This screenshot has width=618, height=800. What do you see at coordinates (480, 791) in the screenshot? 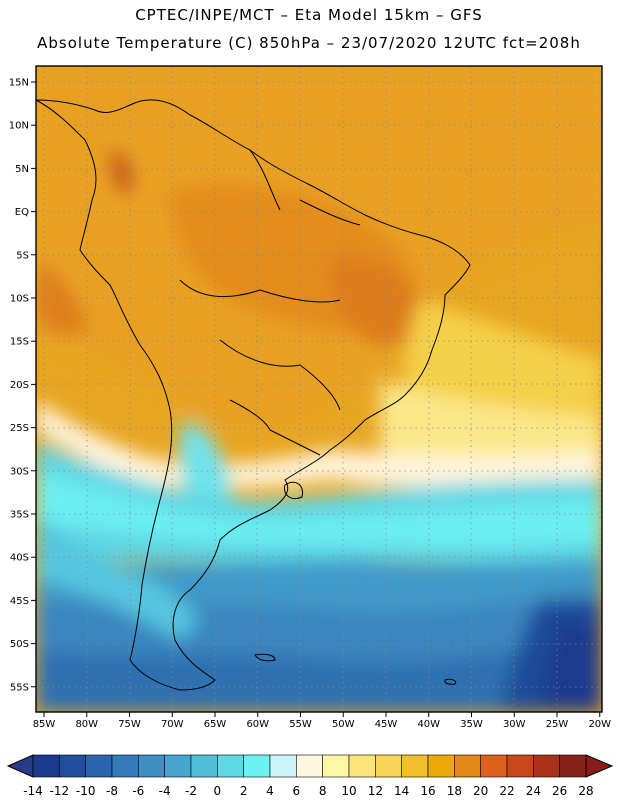
I see `colorbar-label: 20` at bounding box center [480, 791].